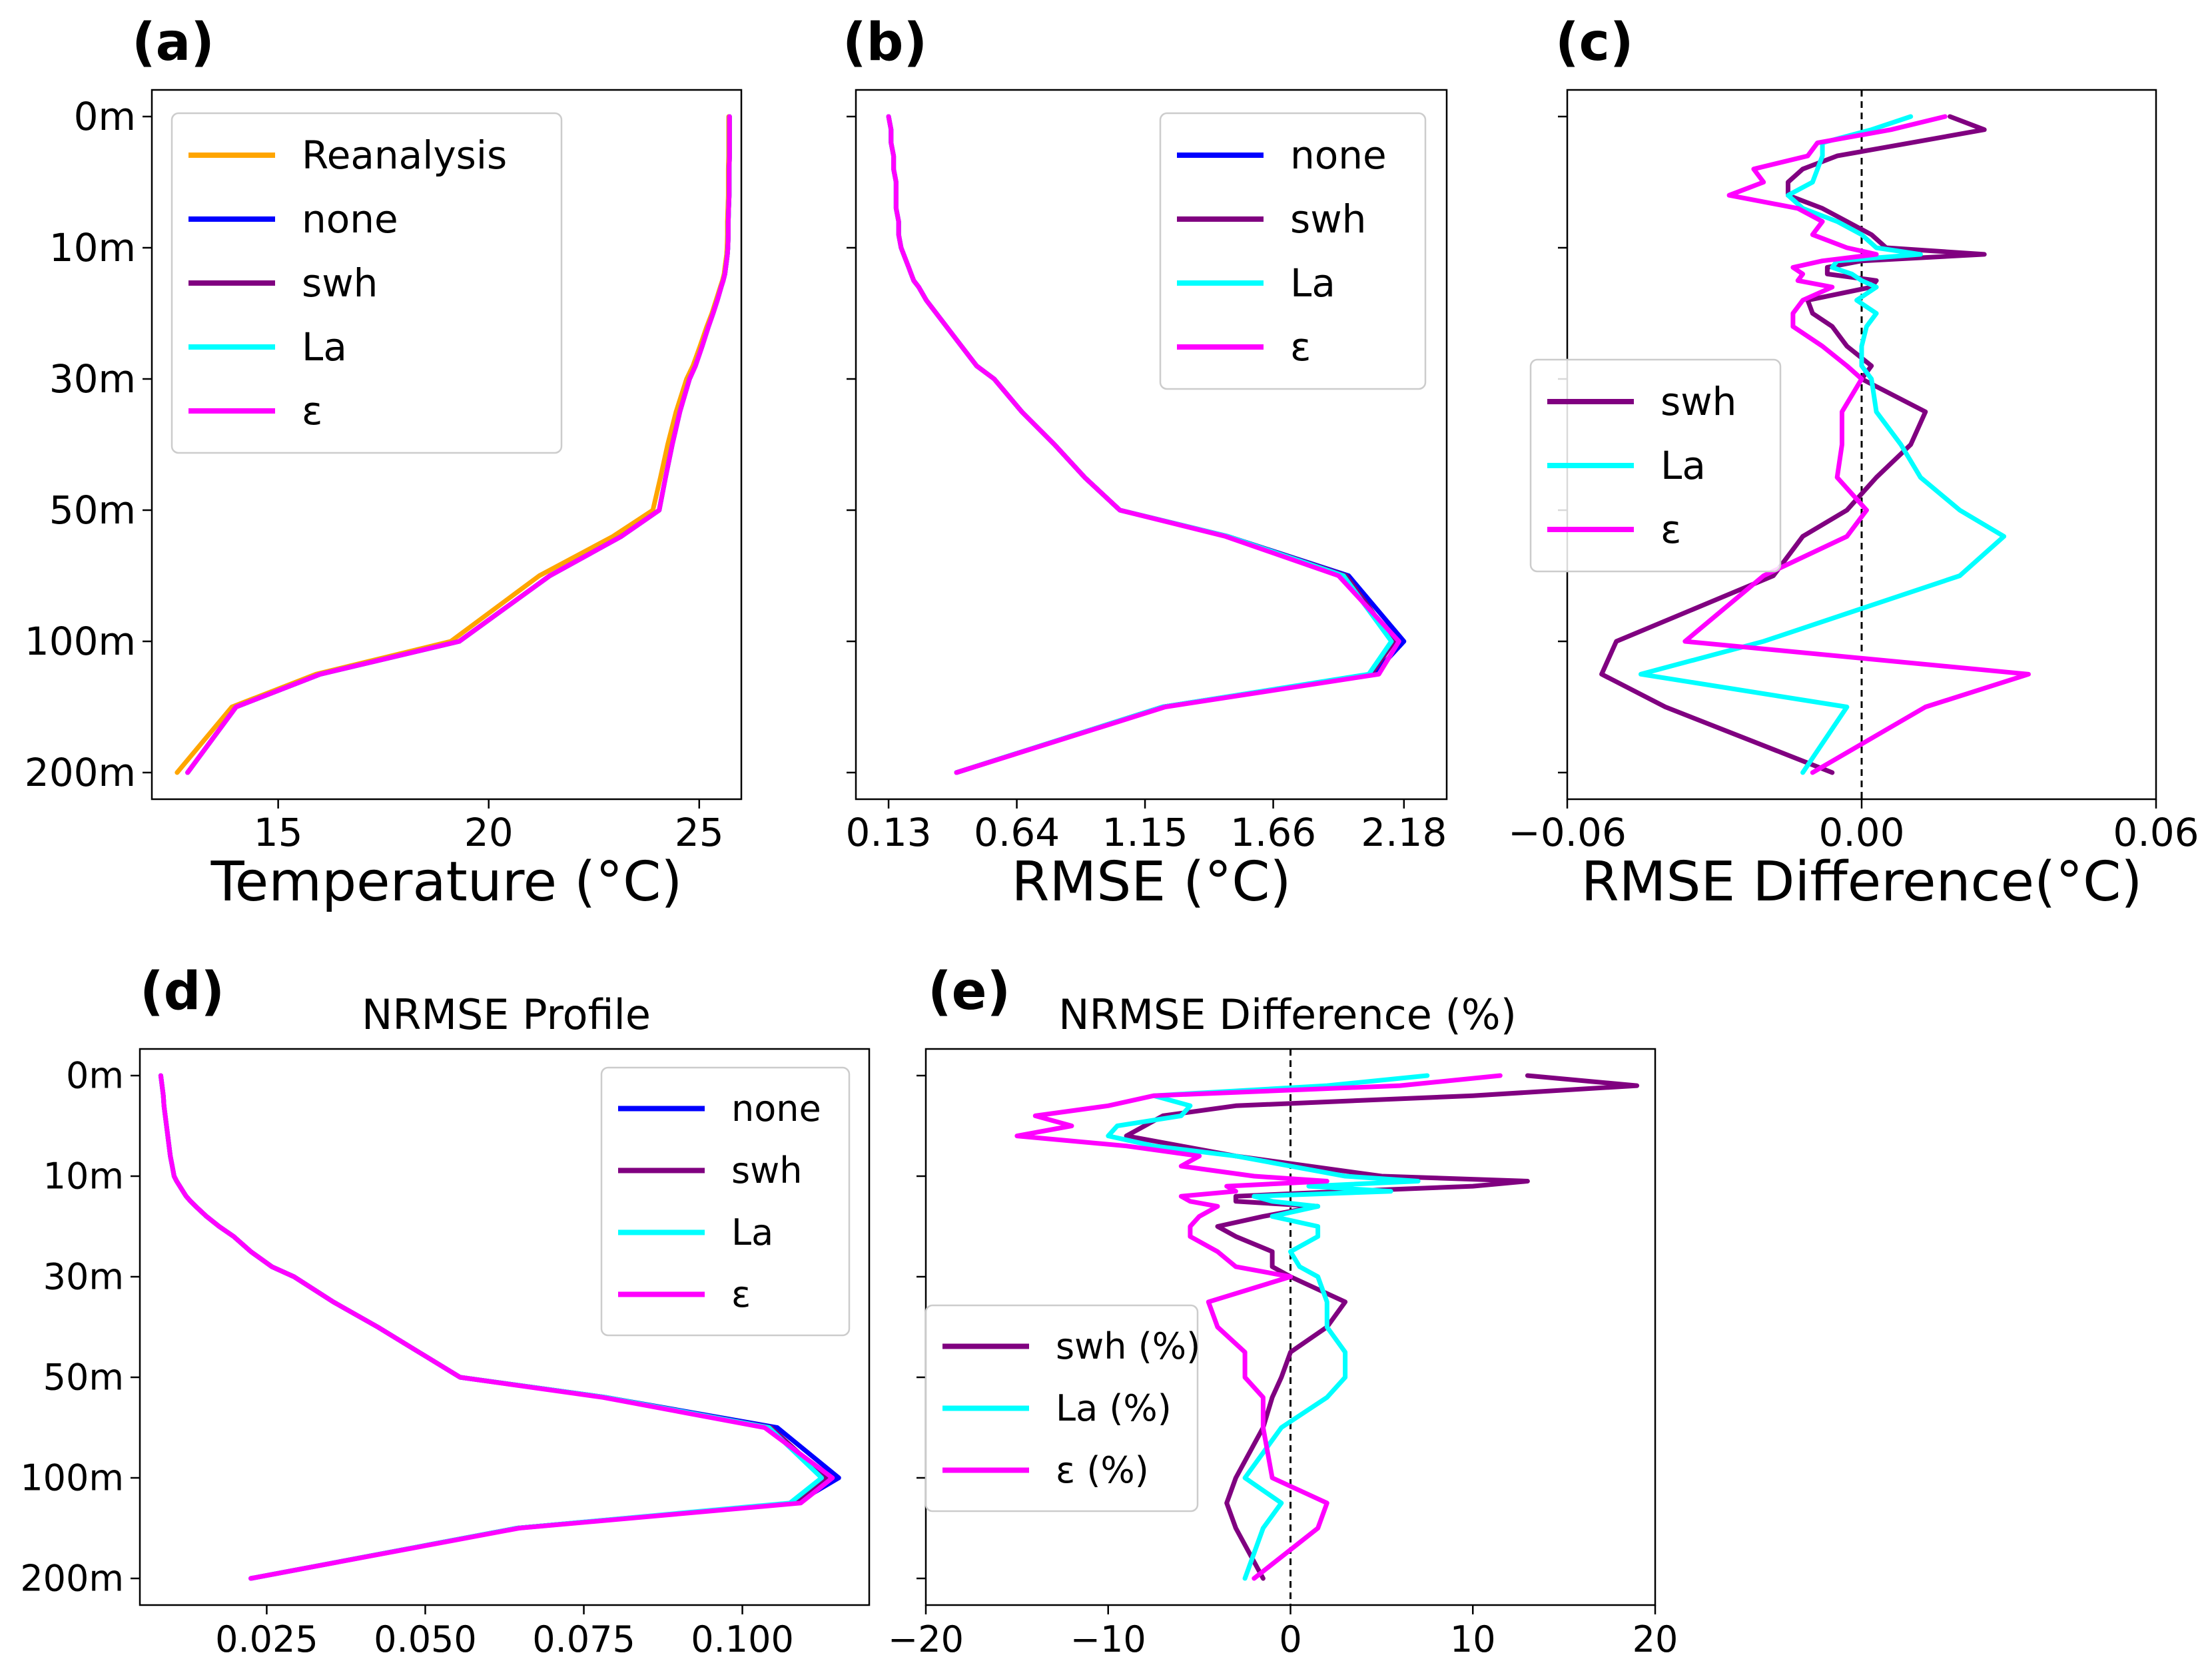 The height and width of the screenshot is (1667, 2212). I want to click on x-tick-label: 0.00, so click(1861, 832).